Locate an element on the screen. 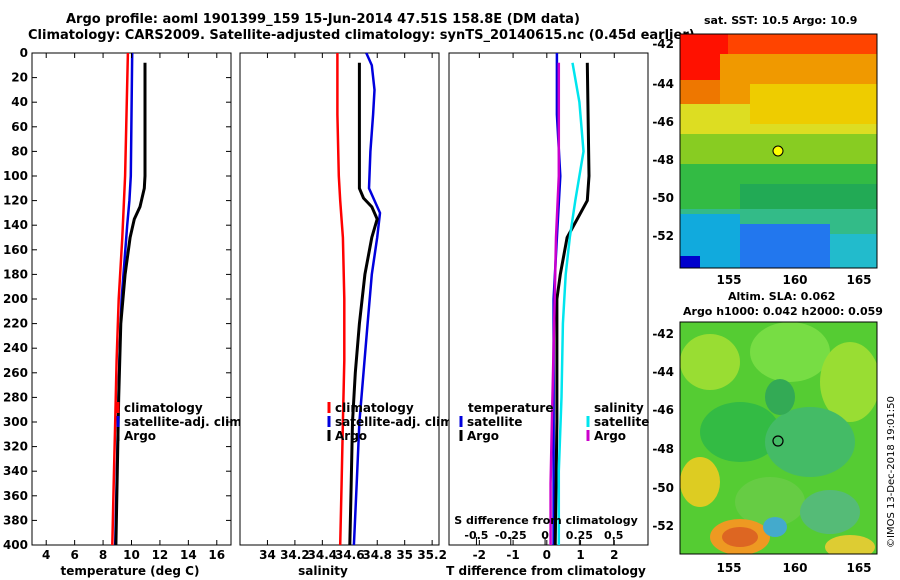 The height and width of the screenshot is (580, 900). salinity-xlabel: salinity is located at coordinates (323, 571).